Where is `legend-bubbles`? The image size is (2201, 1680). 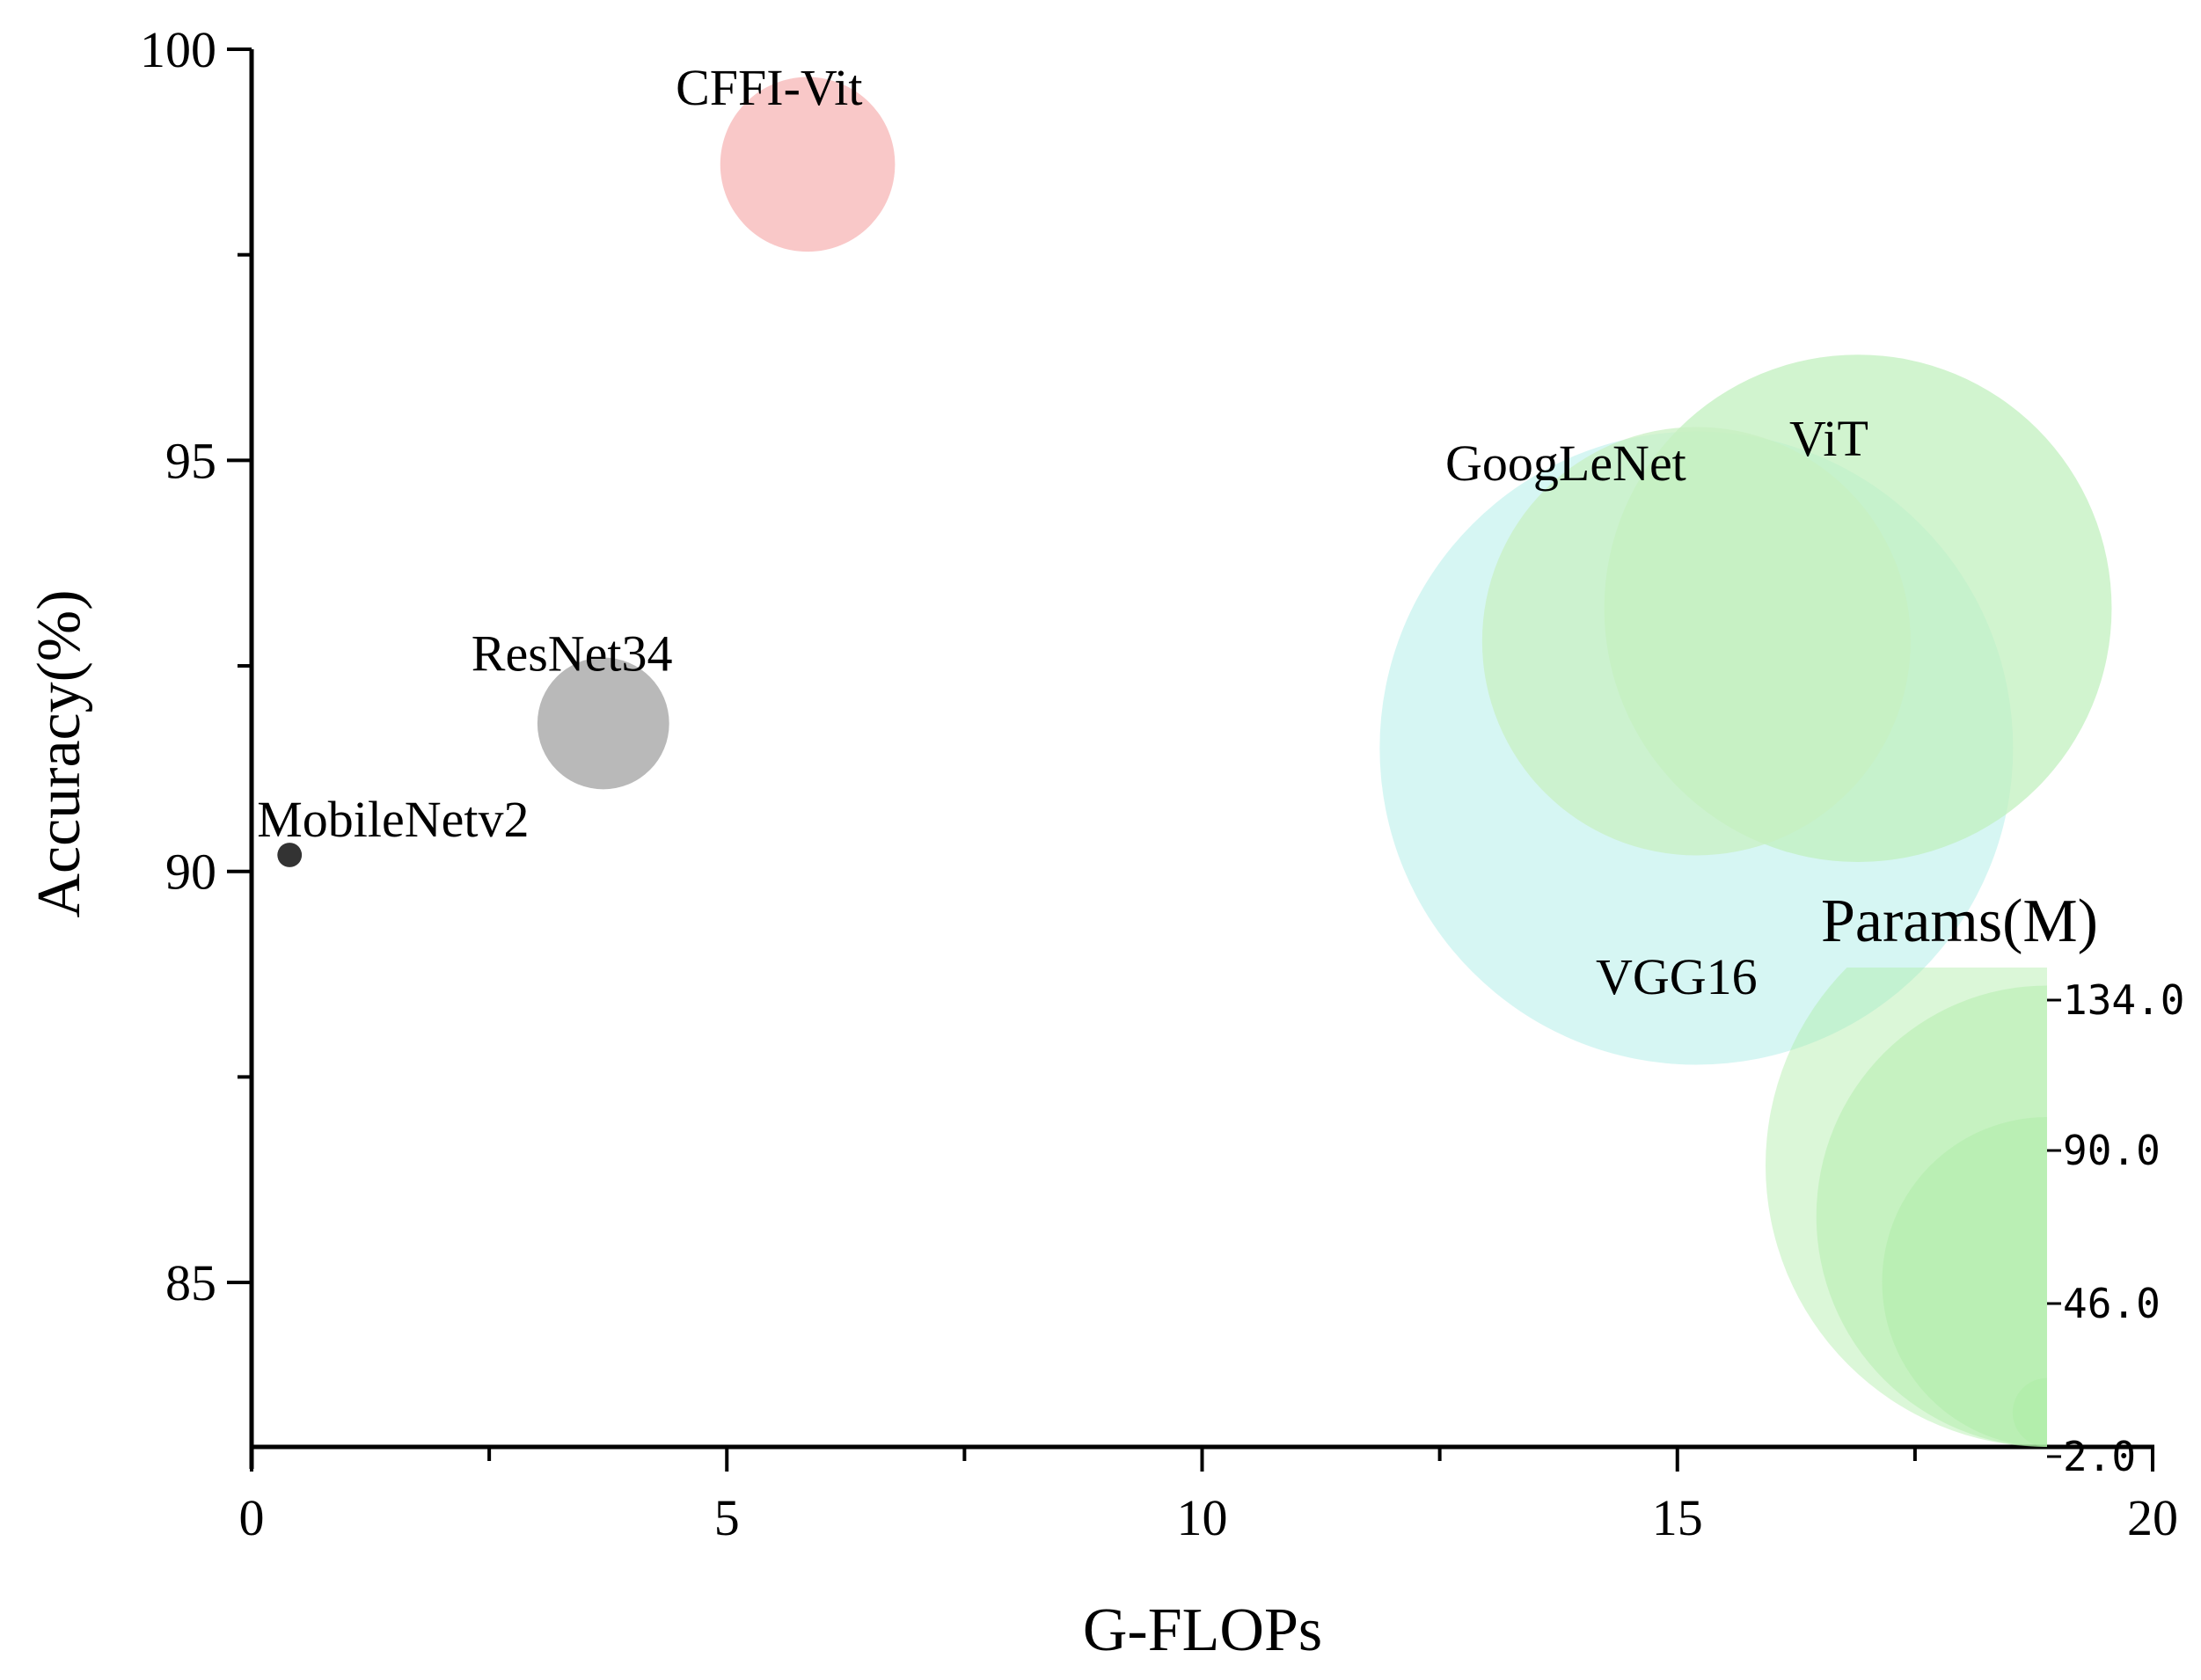 legend-bubbles is located at coordinates (1907, 1207).